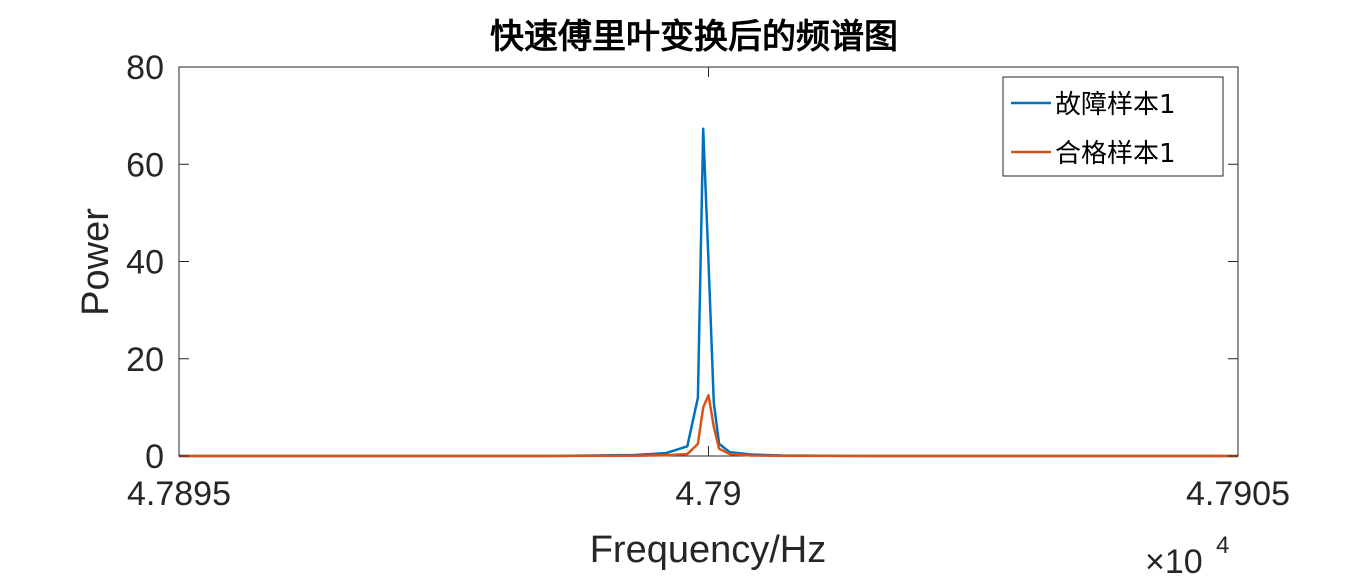 The image size is (1366, 579). I want to click on x-multiplier-base: ×10, so click(1174, 561).